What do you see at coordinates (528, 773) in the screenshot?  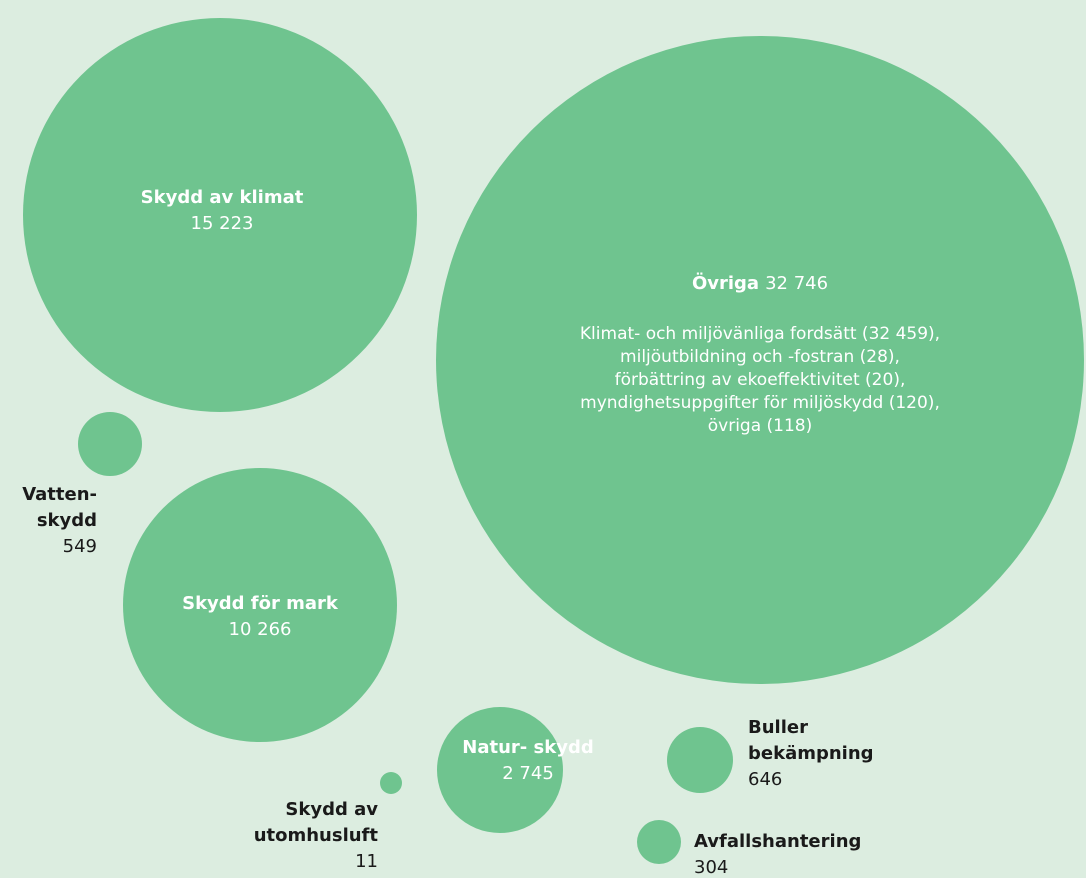 I see `value-label: 2 745` at bounding box center [528, 773].